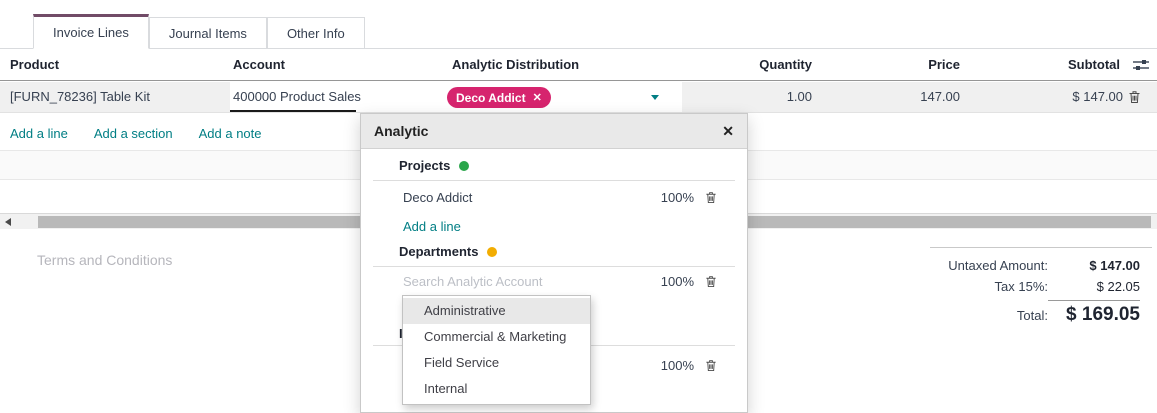  I want to click on analytic-tag-label: Deco Addict, so click(491, 97).